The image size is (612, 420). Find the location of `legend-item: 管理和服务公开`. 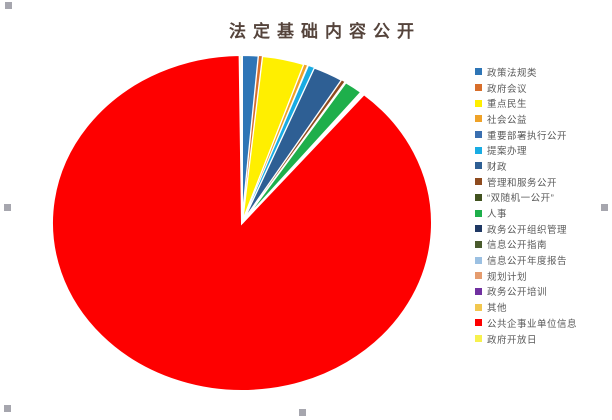

legend-item: 管理和服务公开 is located at coordinates (543, 182).